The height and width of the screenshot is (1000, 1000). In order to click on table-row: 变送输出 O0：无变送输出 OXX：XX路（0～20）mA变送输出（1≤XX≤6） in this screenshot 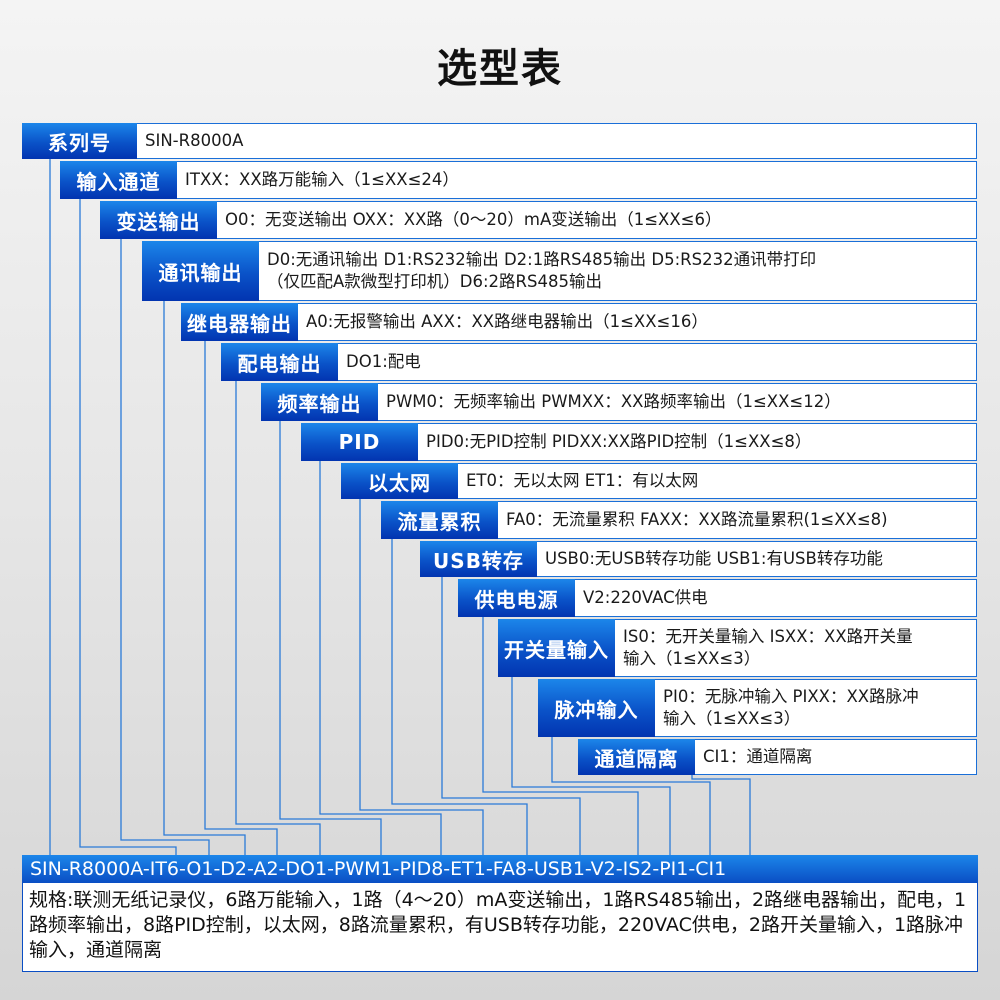, I will do `click(538, 220)`.